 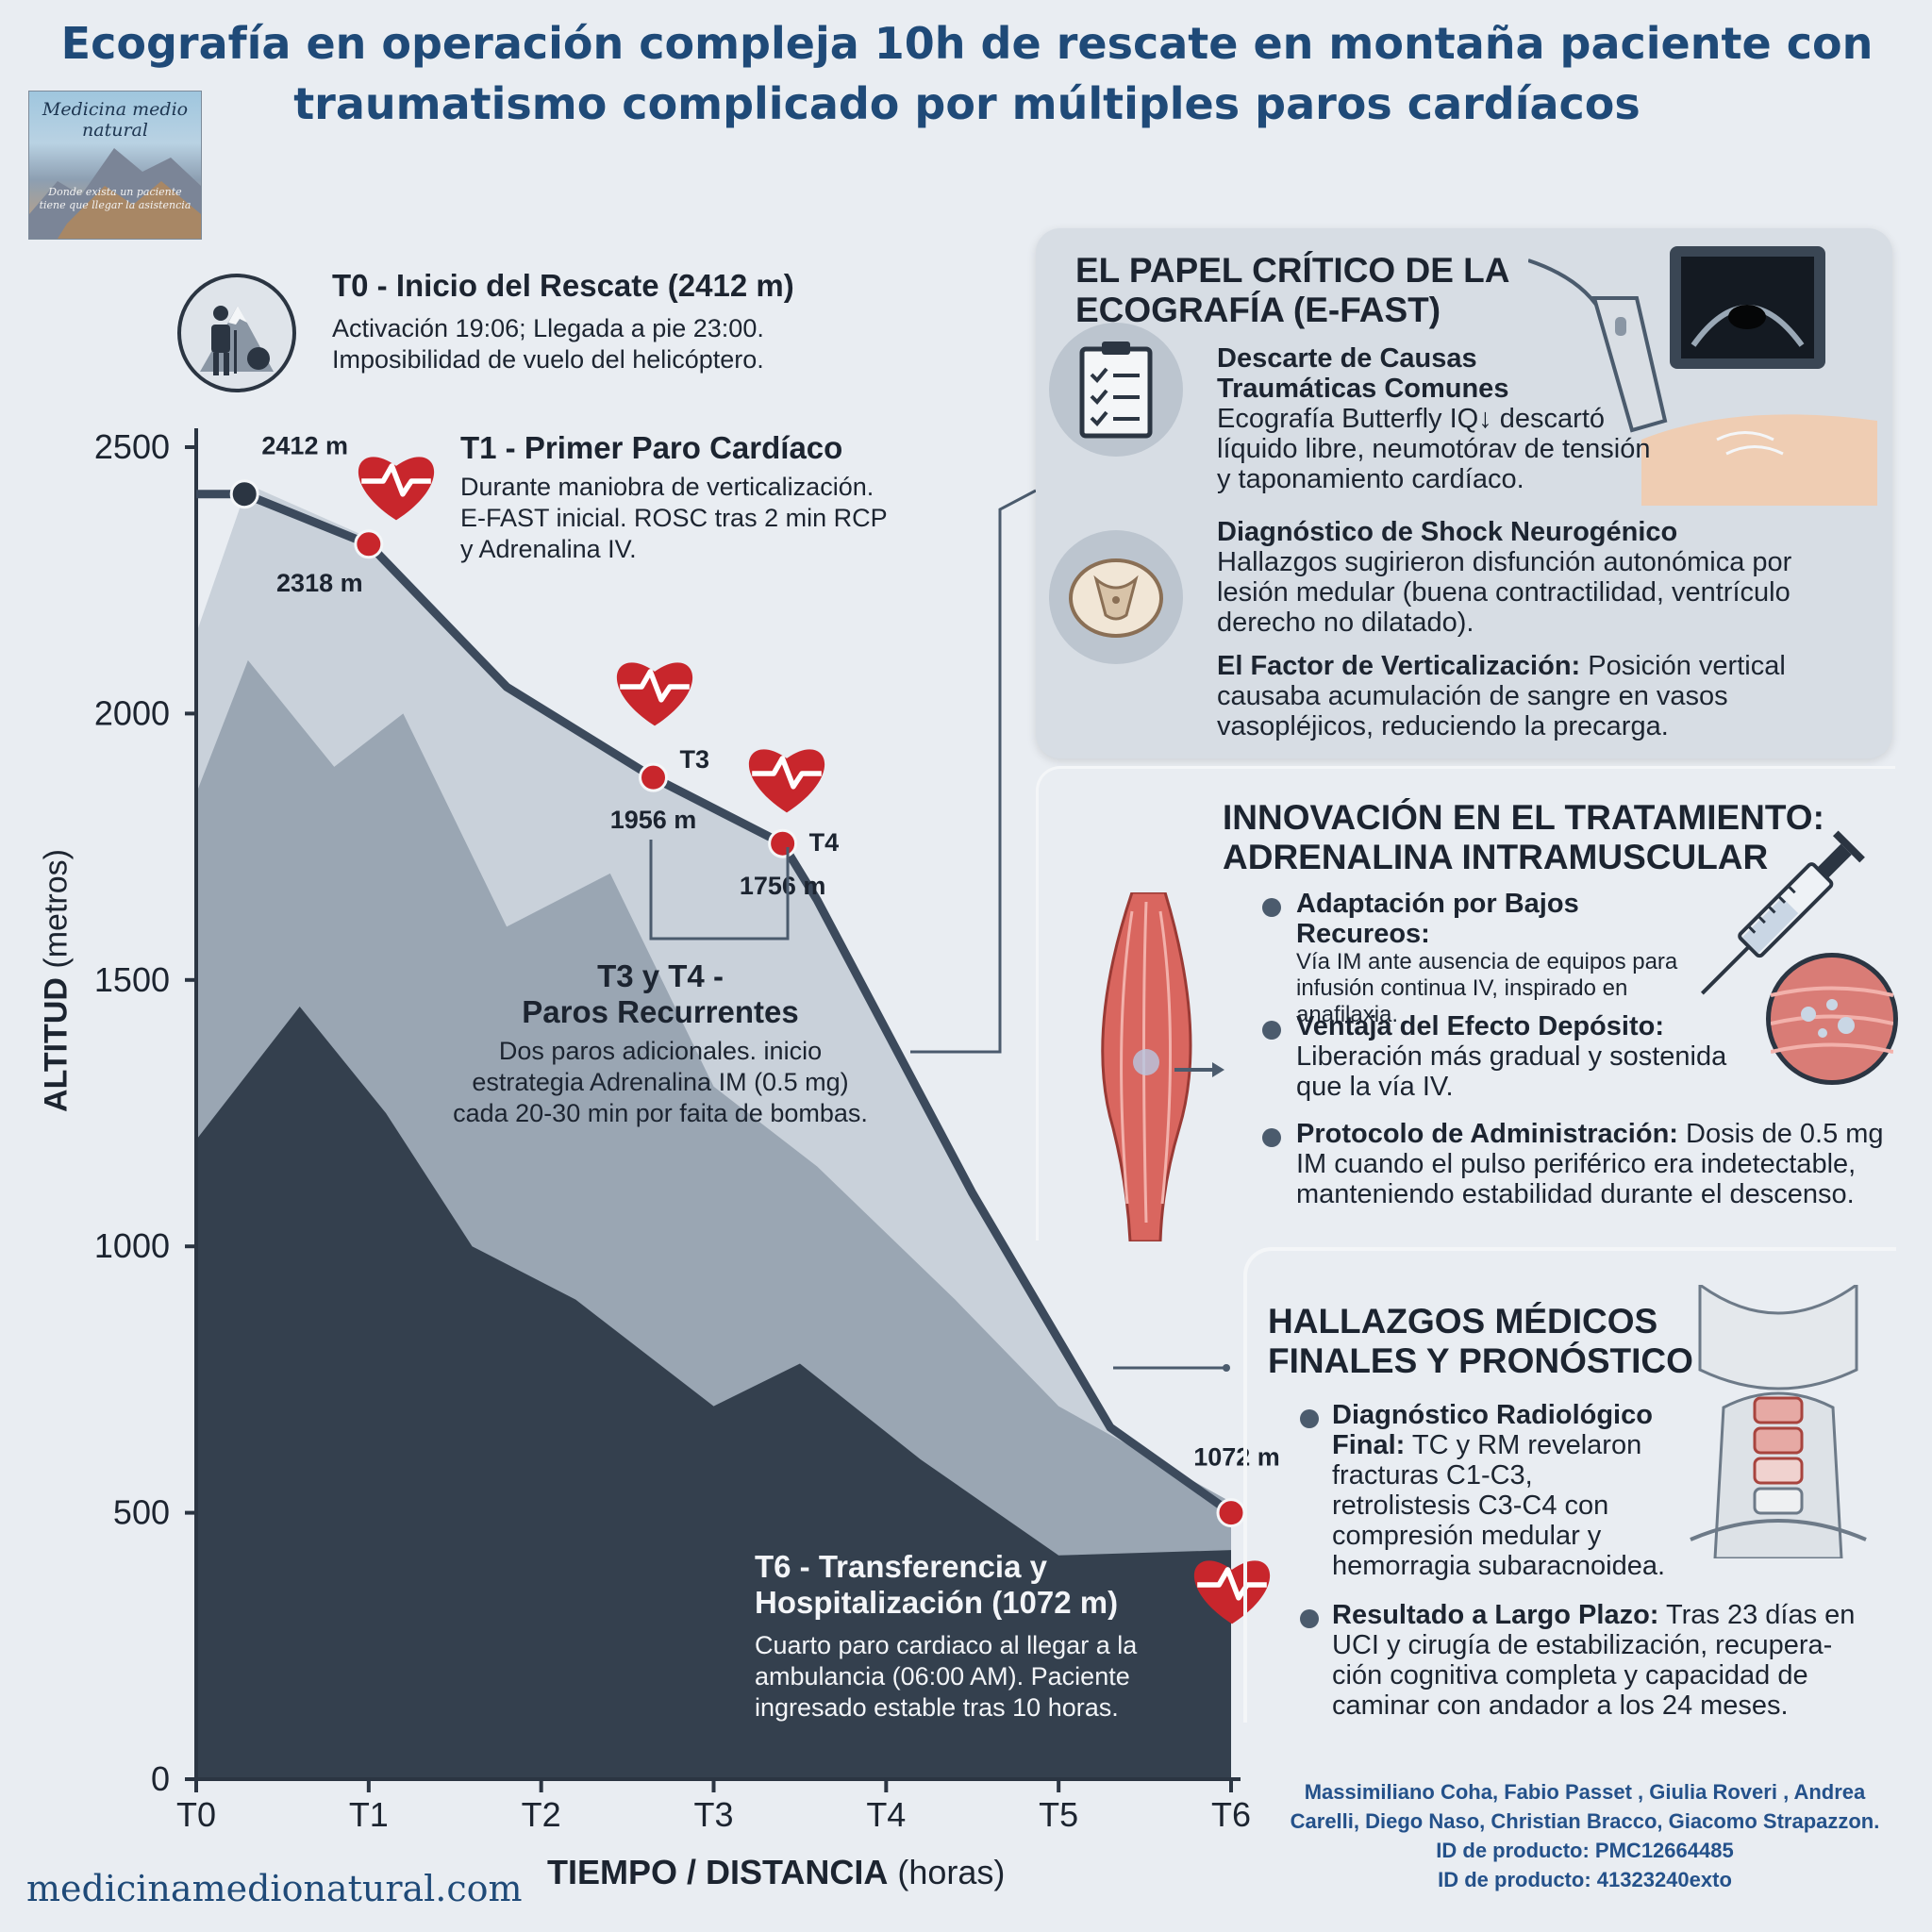 What do you see at coordinates (1399, 666) in the screenshot?
I see `efast-item3-title: El Factor de Verticalización:` at bounding box center [1399, 666].